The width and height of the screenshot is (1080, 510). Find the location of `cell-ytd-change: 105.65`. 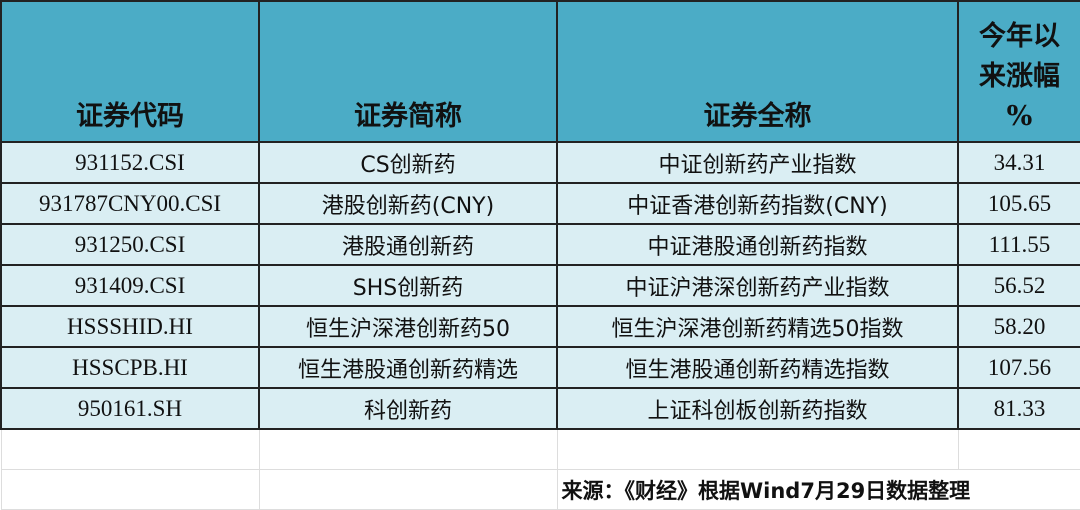

cell-ytd-change: 105.65 is located at coordinates (1018, 203).